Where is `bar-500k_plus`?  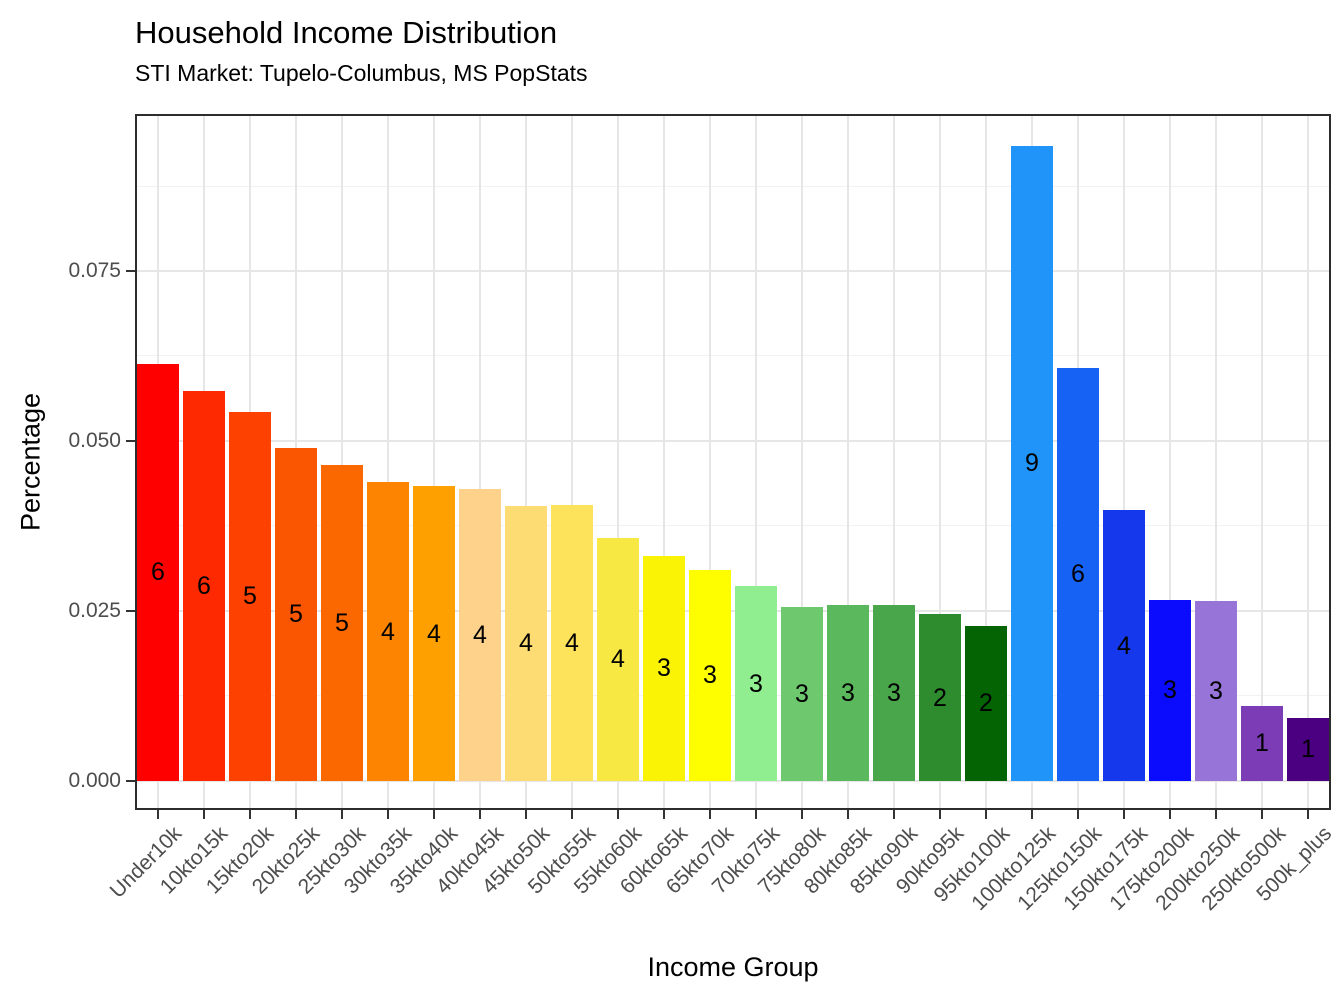 bar-500k_plus is located at coordinates (1308, 749).